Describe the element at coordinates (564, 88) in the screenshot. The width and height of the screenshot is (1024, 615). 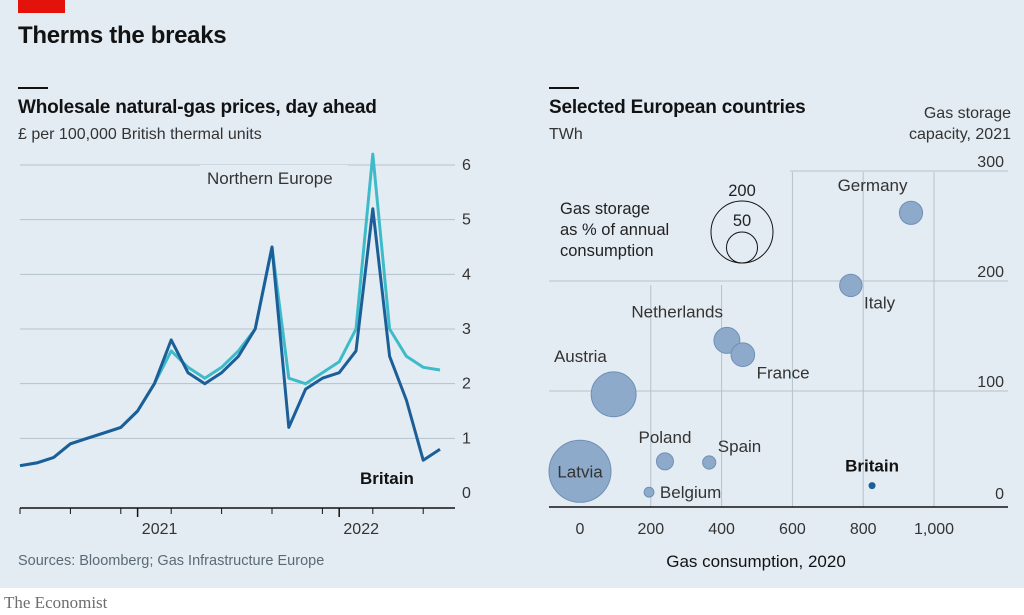
I see `right-title-rule` at that location.